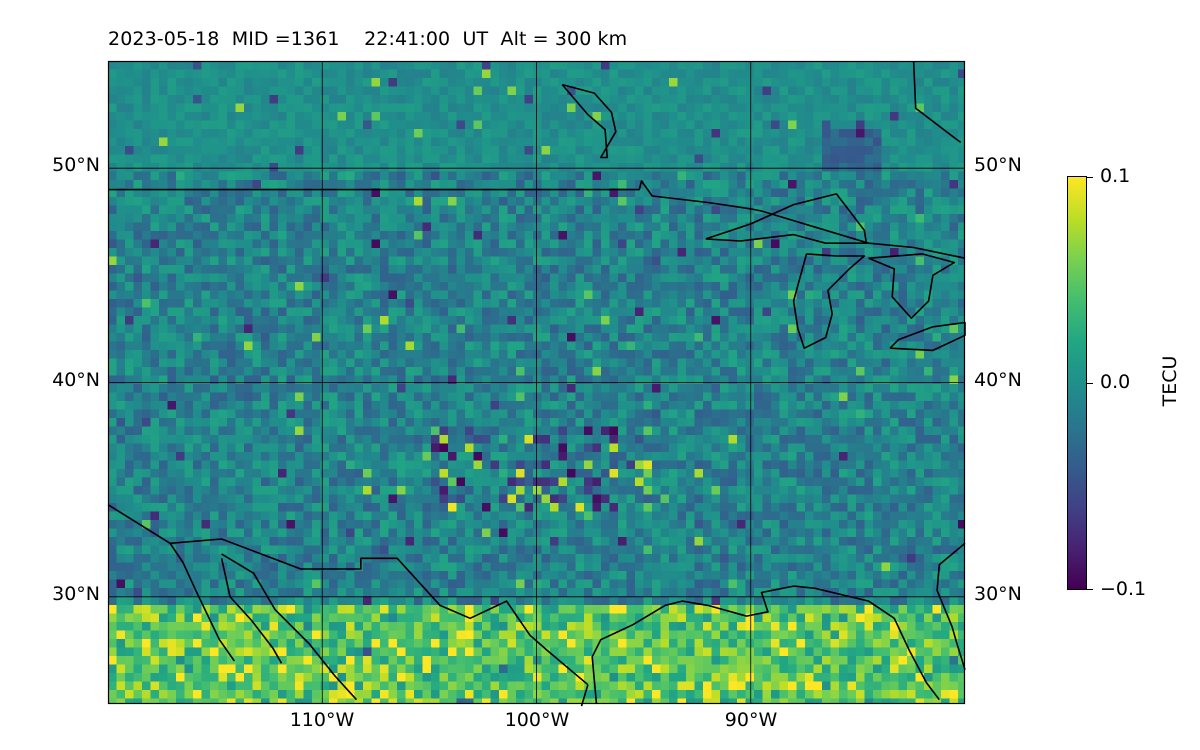 This screenshot has width=1200, height=750. I want to click on colorbar-title: TECU, so click(1170, 381).